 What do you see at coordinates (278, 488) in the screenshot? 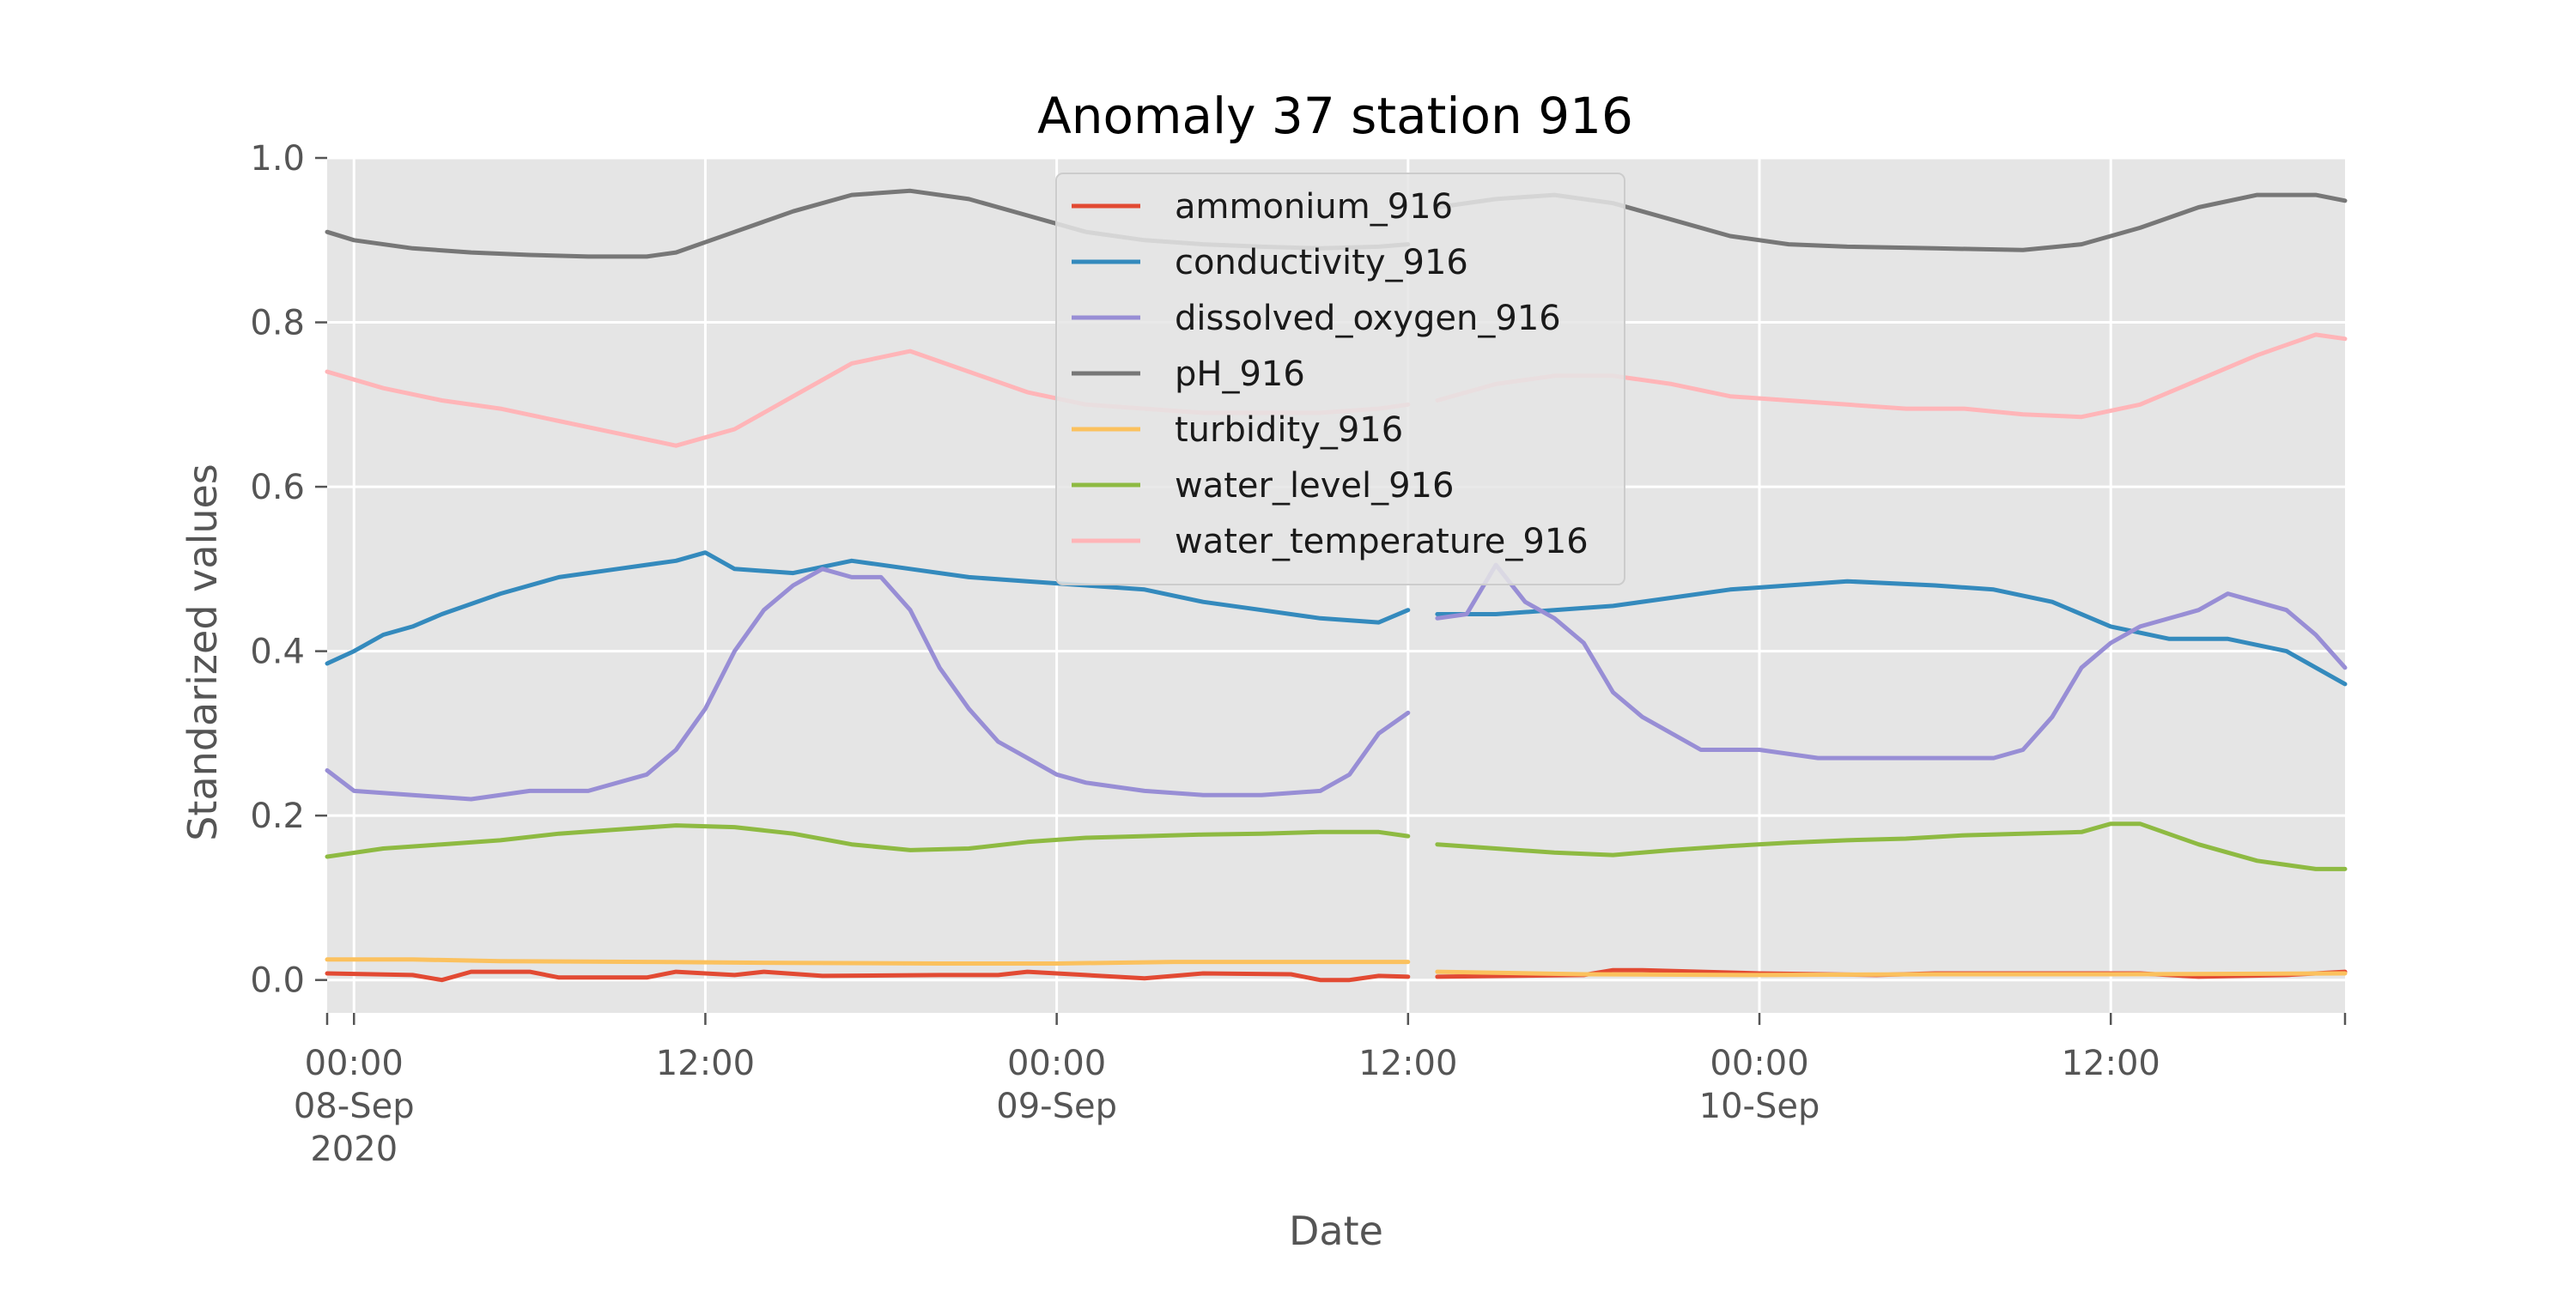
I see `y-tick-label: 0.6` at bounding box center [278, 488].